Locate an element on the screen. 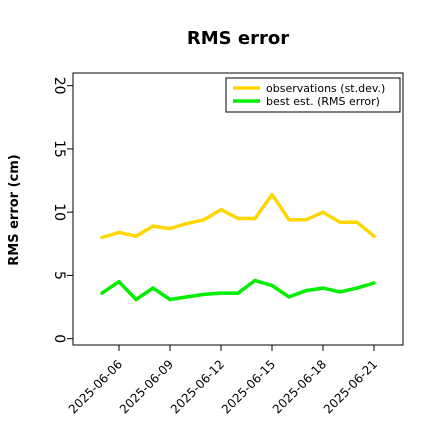 The width and height of the screenshot is (440, 440). legend-box is located at coordinates (313, 95).